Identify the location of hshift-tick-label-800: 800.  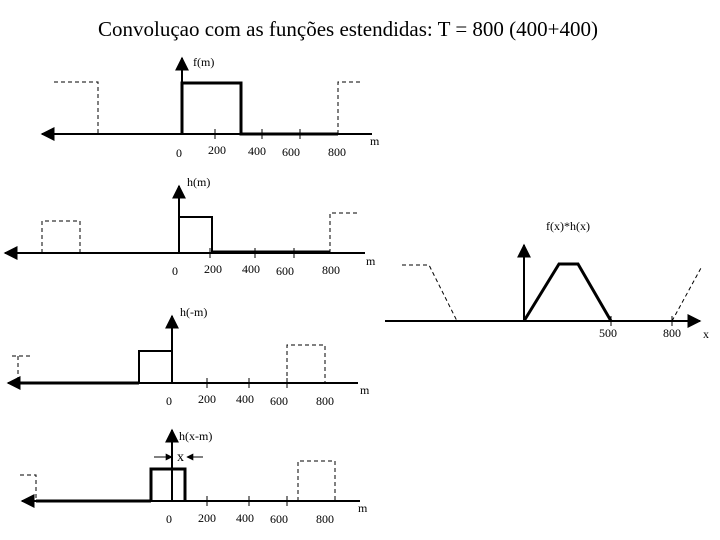
(325, 519).